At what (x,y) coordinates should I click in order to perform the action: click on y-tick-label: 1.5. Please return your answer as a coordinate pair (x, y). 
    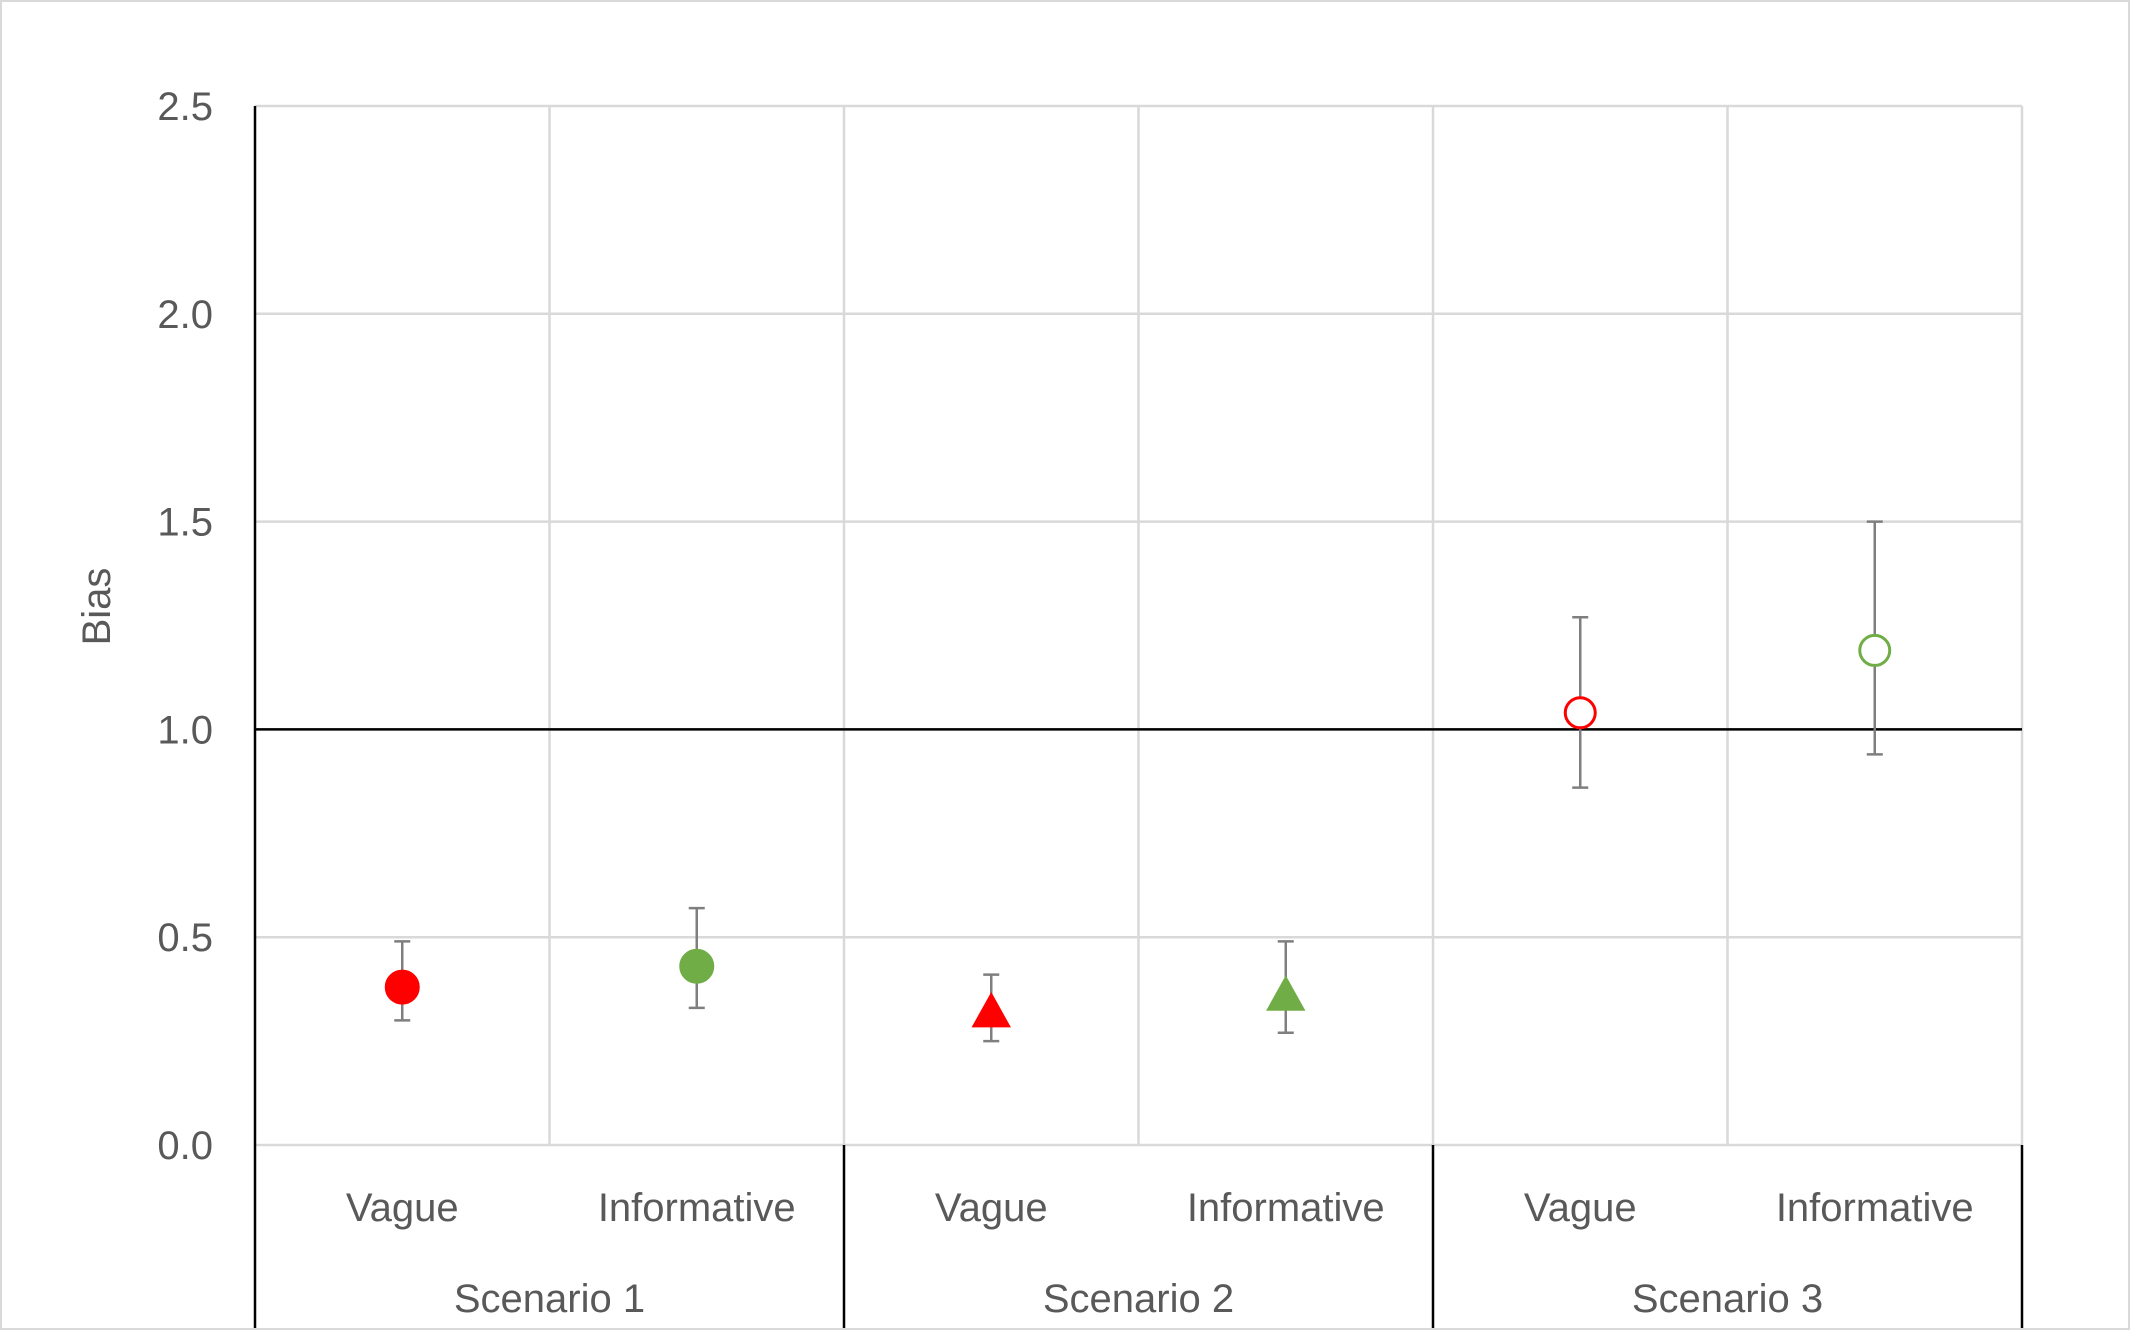
    Looking at the image, I should click on (185, 523).